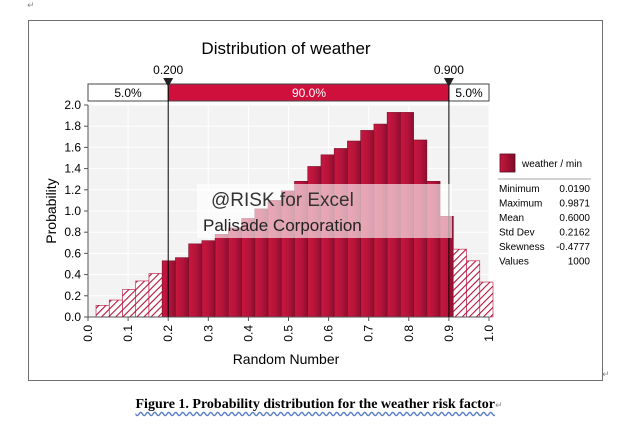 This screenshot has height=430, width=638. I want to click on y-tick-label: 0.4, so click(72, 275).